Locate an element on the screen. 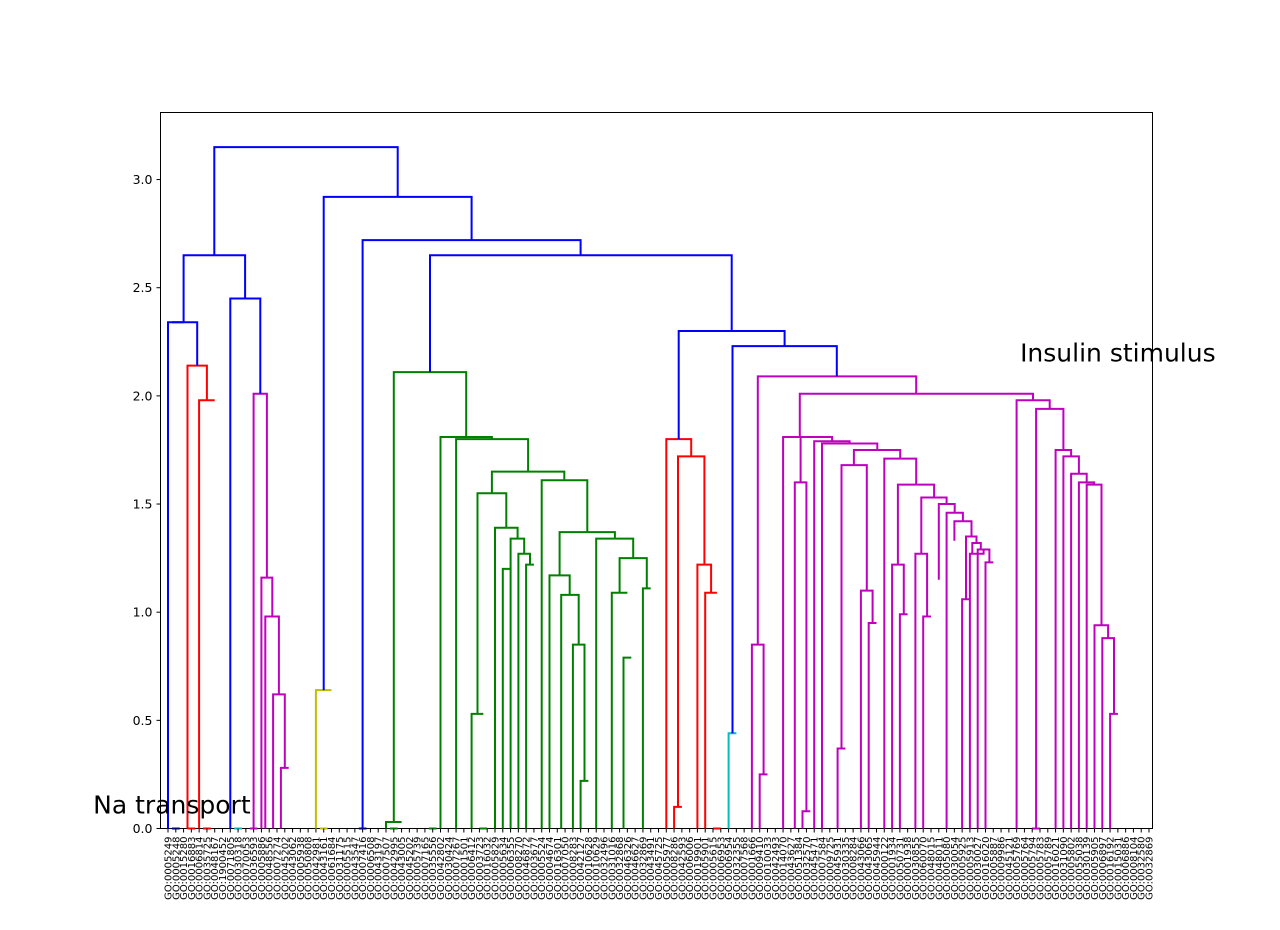 The height and width of the screenshot is (930, 1280). x-tick-label: GO:0016021 is located at coordinates (1056, 868).